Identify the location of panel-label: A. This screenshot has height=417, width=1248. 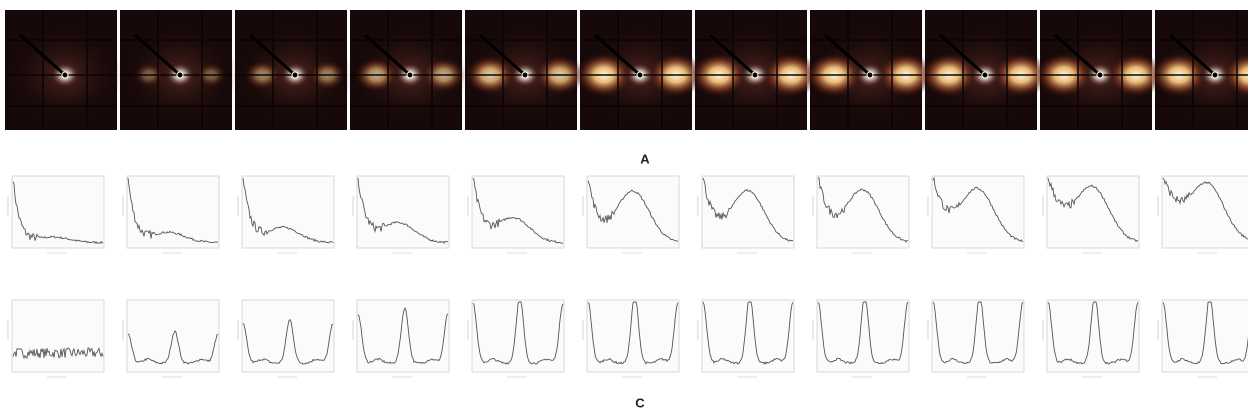
(645, 158).